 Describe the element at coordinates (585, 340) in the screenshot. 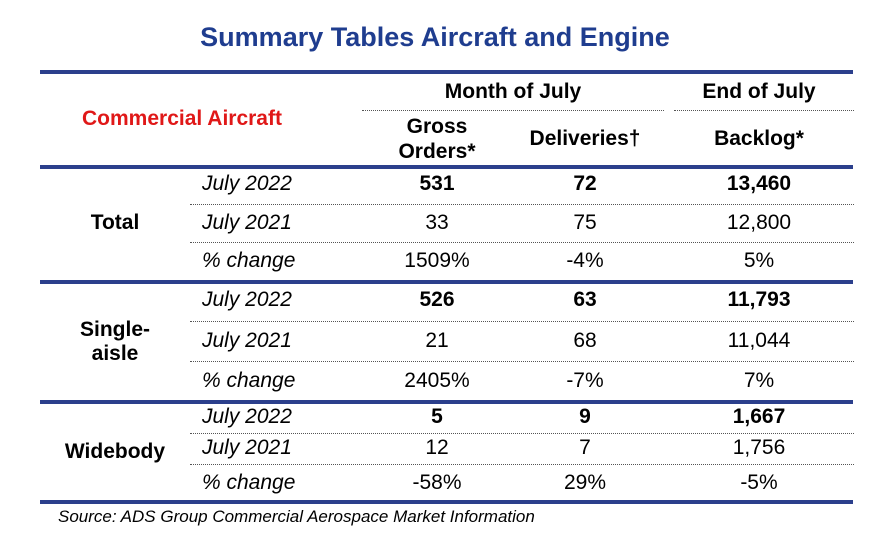

I see `cell-deliveries: 68` at that location.